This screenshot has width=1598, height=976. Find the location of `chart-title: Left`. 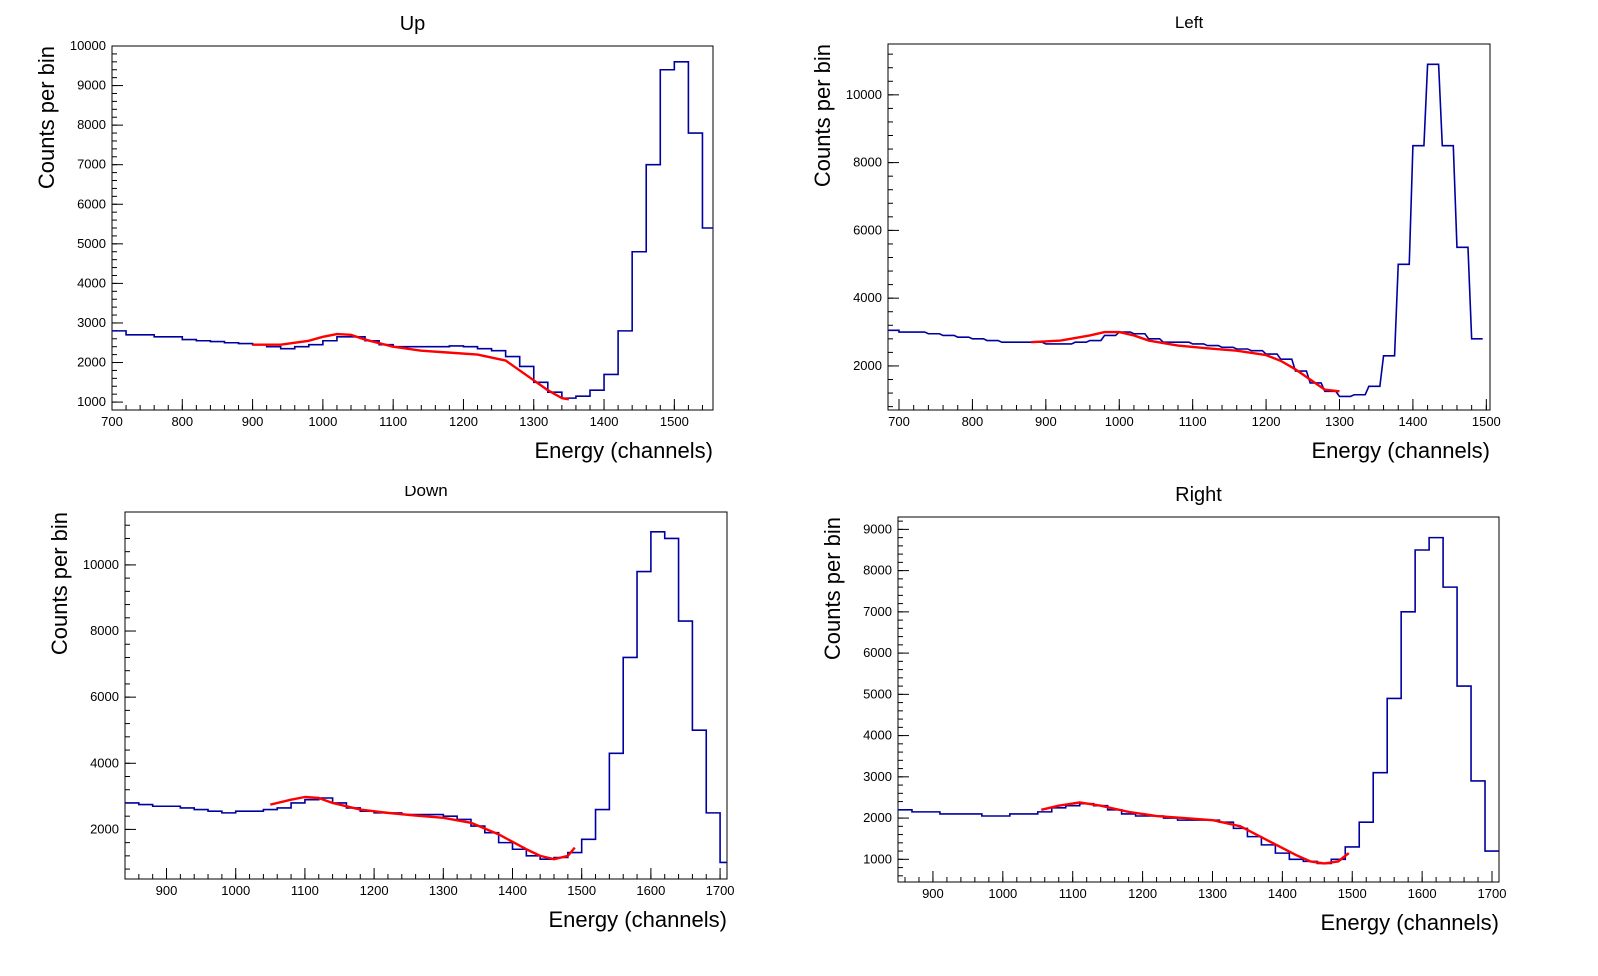

chart-title: Left is located at coordinates (1189, 22).